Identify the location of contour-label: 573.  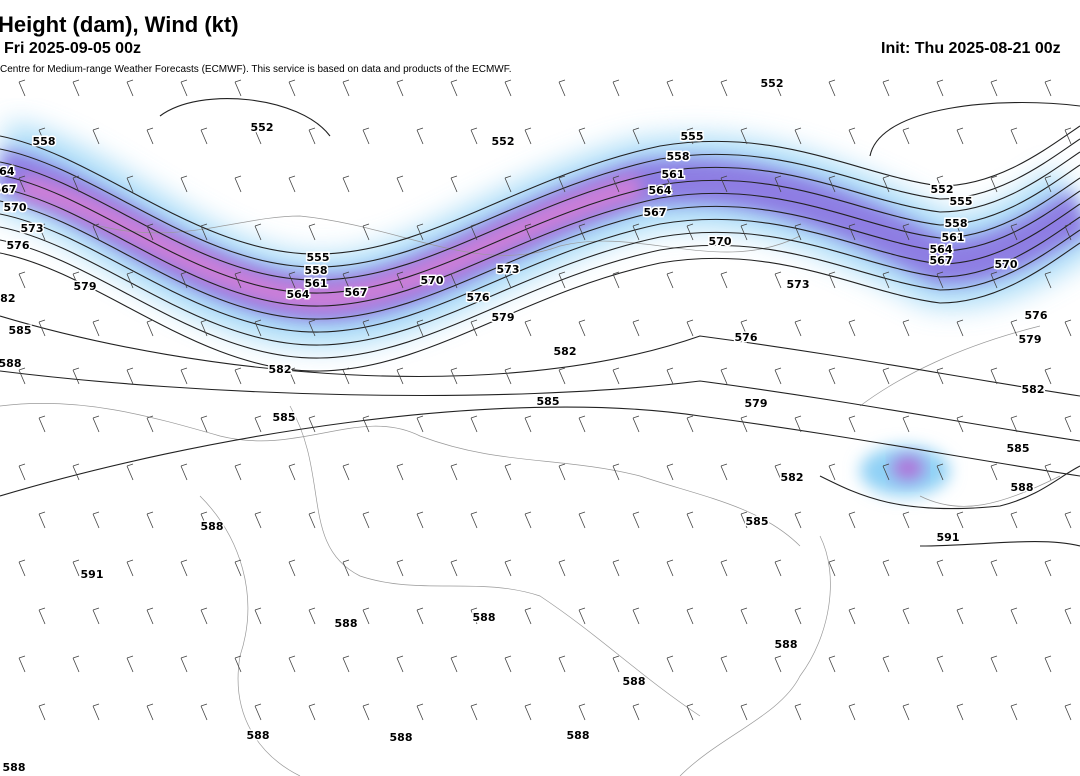
(798, 284).